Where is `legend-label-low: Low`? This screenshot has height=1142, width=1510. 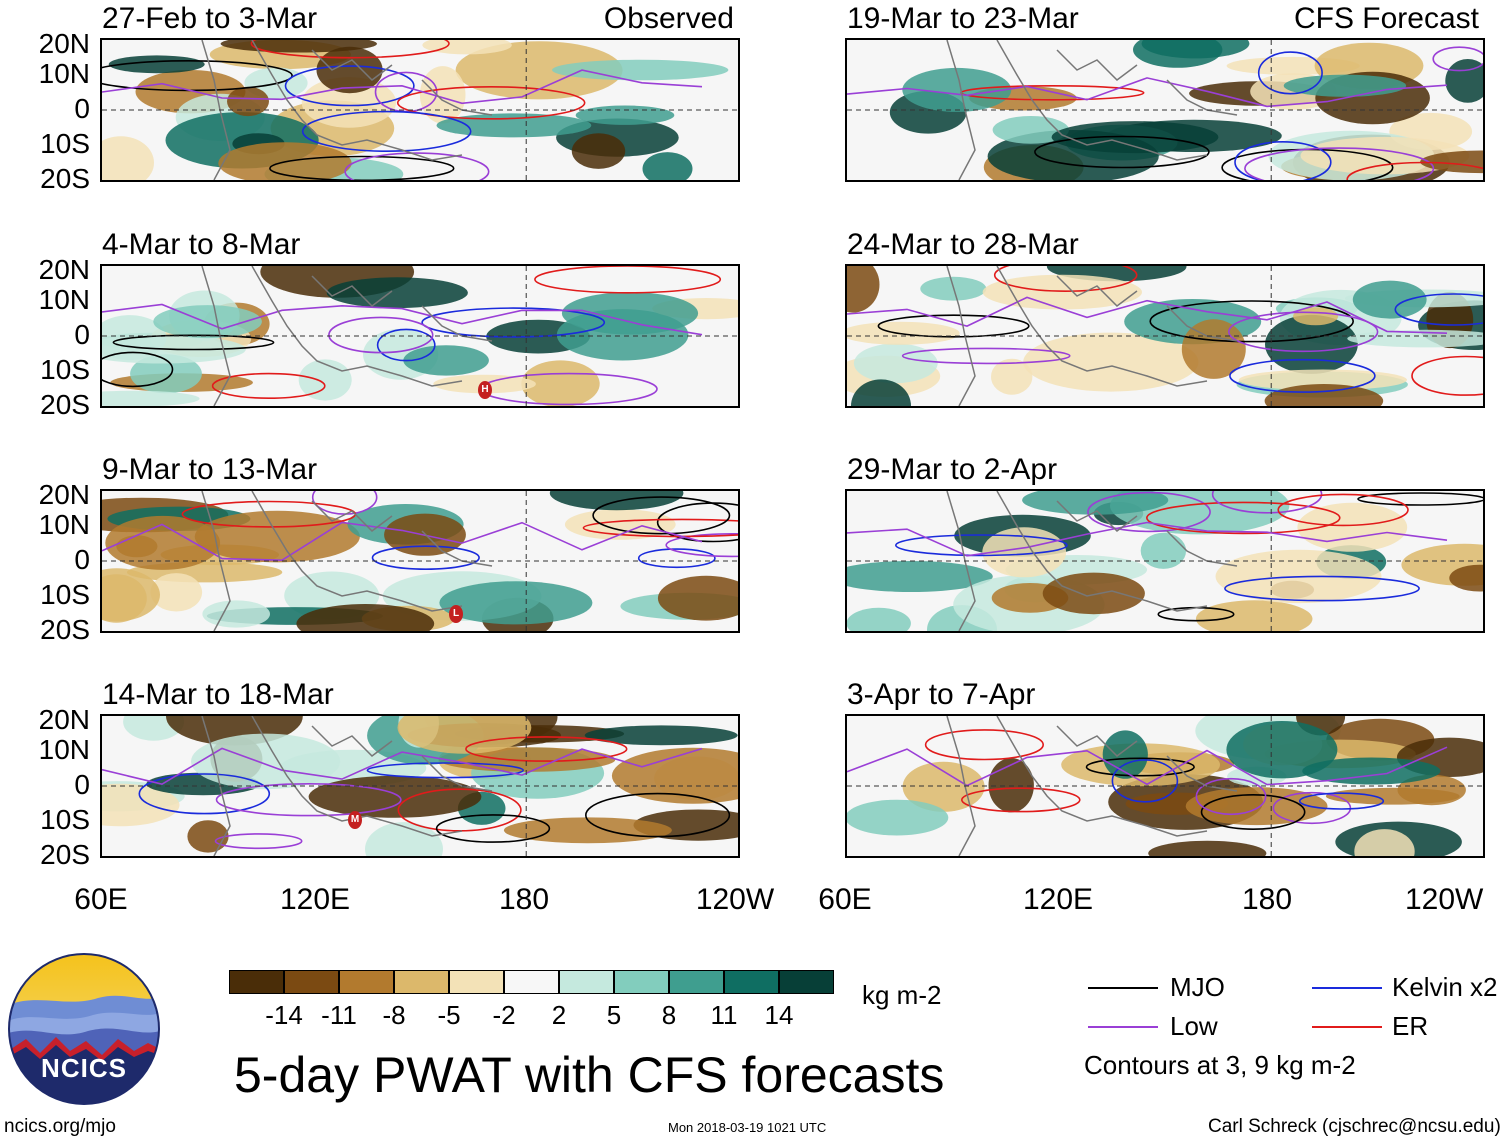 legend-label-low: Low is located at coordinates (1194, 1026).